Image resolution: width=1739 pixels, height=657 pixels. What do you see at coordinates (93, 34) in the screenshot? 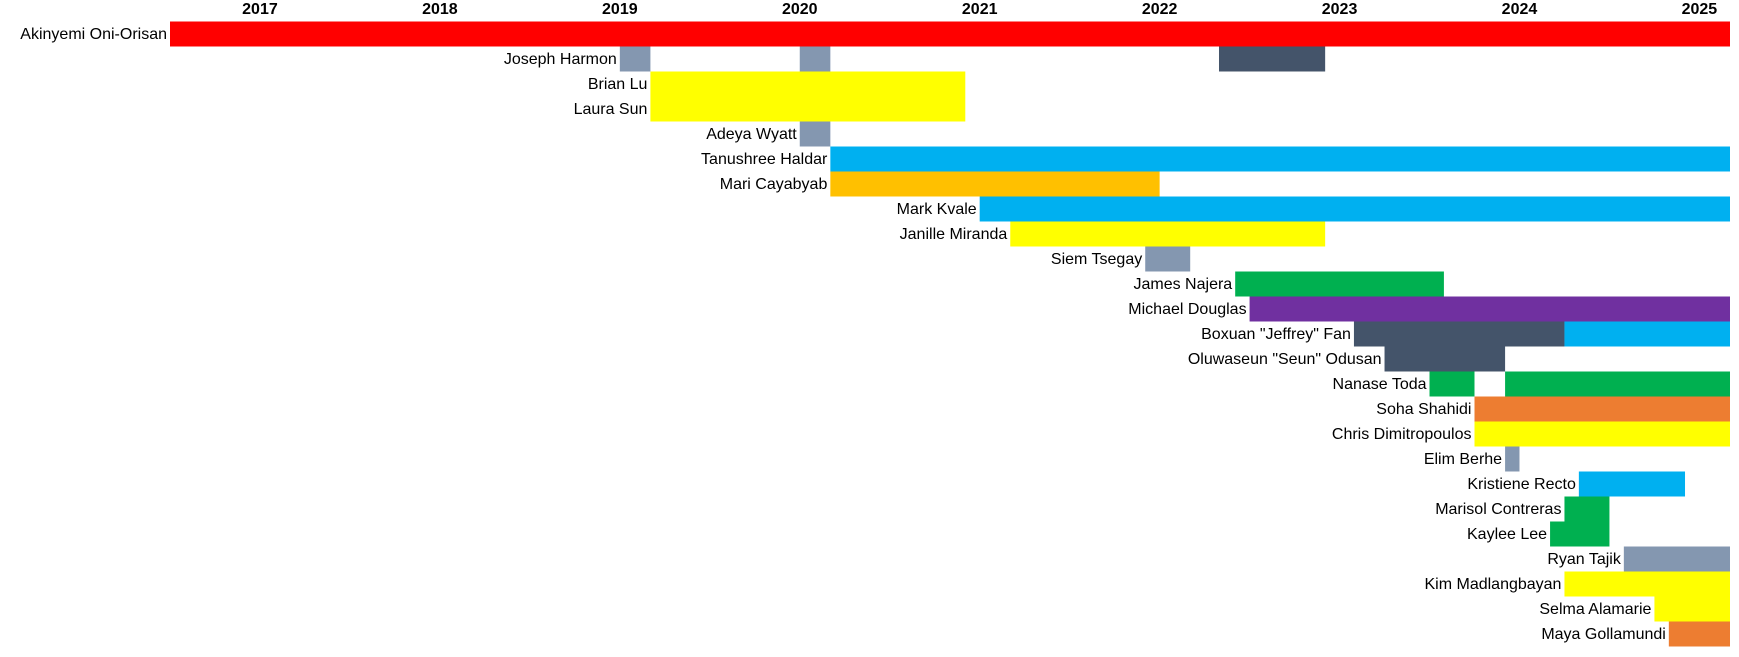
I see `person-name: Akinyemi Oni-Orisan` at bounding box center [93, 34].